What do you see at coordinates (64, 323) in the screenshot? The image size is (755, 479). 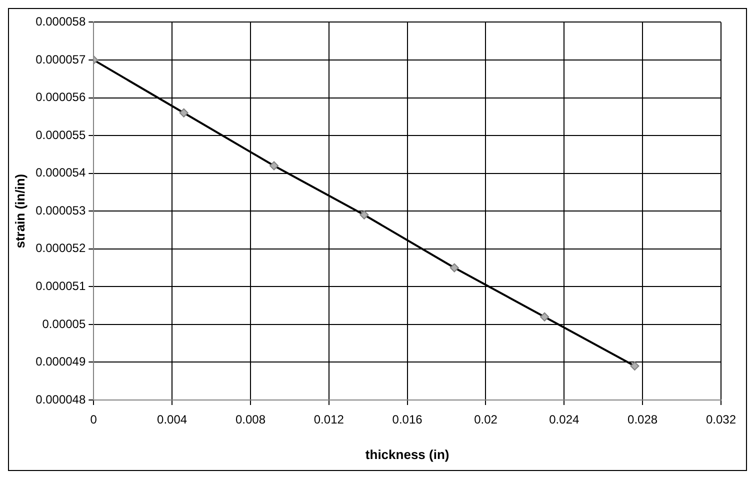 I see `y-tick-label: 0.00005` at bounding box center [64, 323].